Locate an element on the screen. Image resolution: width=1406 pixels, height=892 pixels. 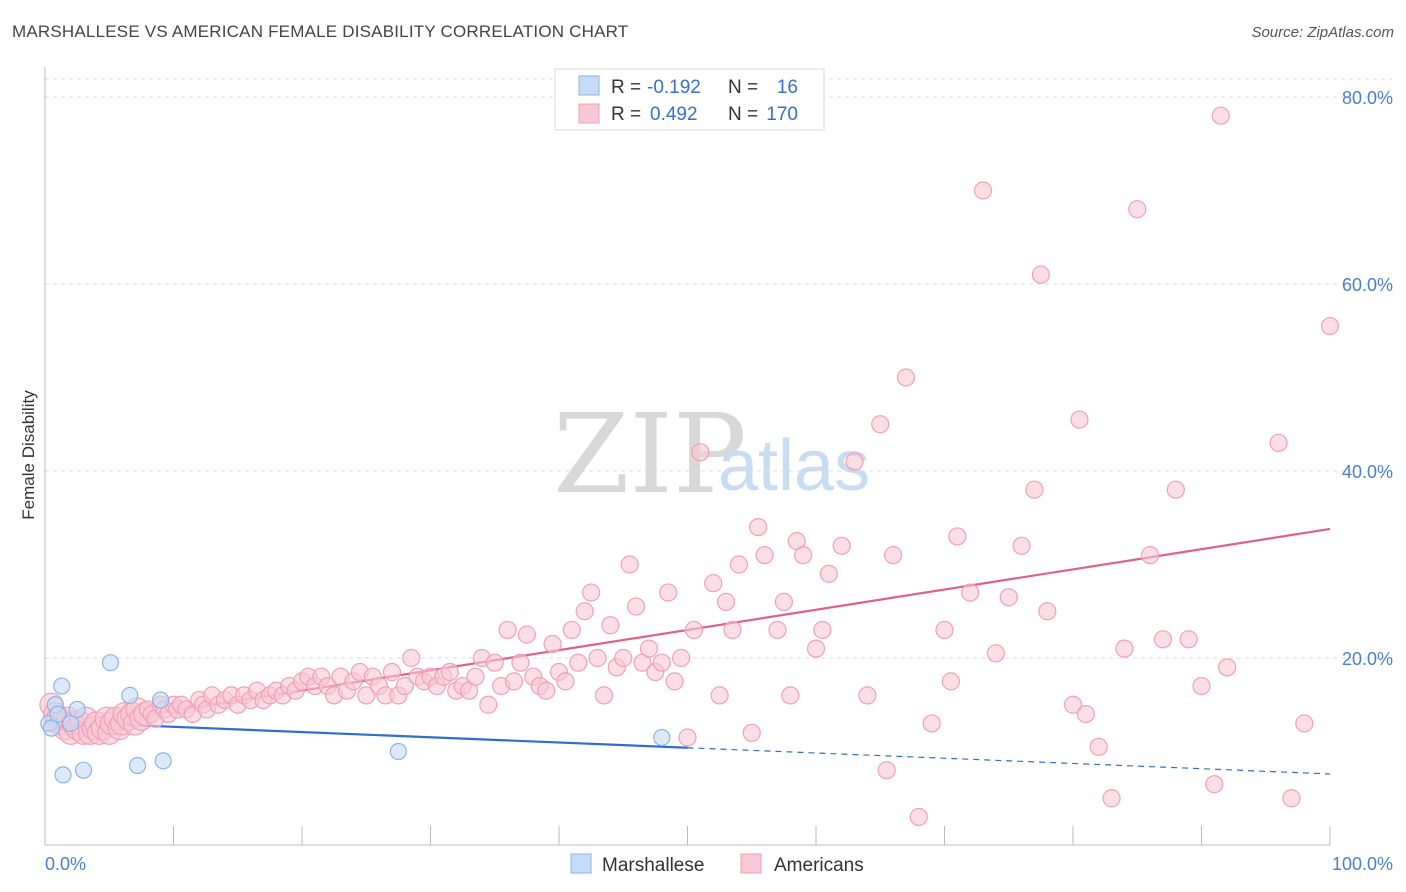
x-tick-label-0: 0.0% is located at coordinates (65, 864).